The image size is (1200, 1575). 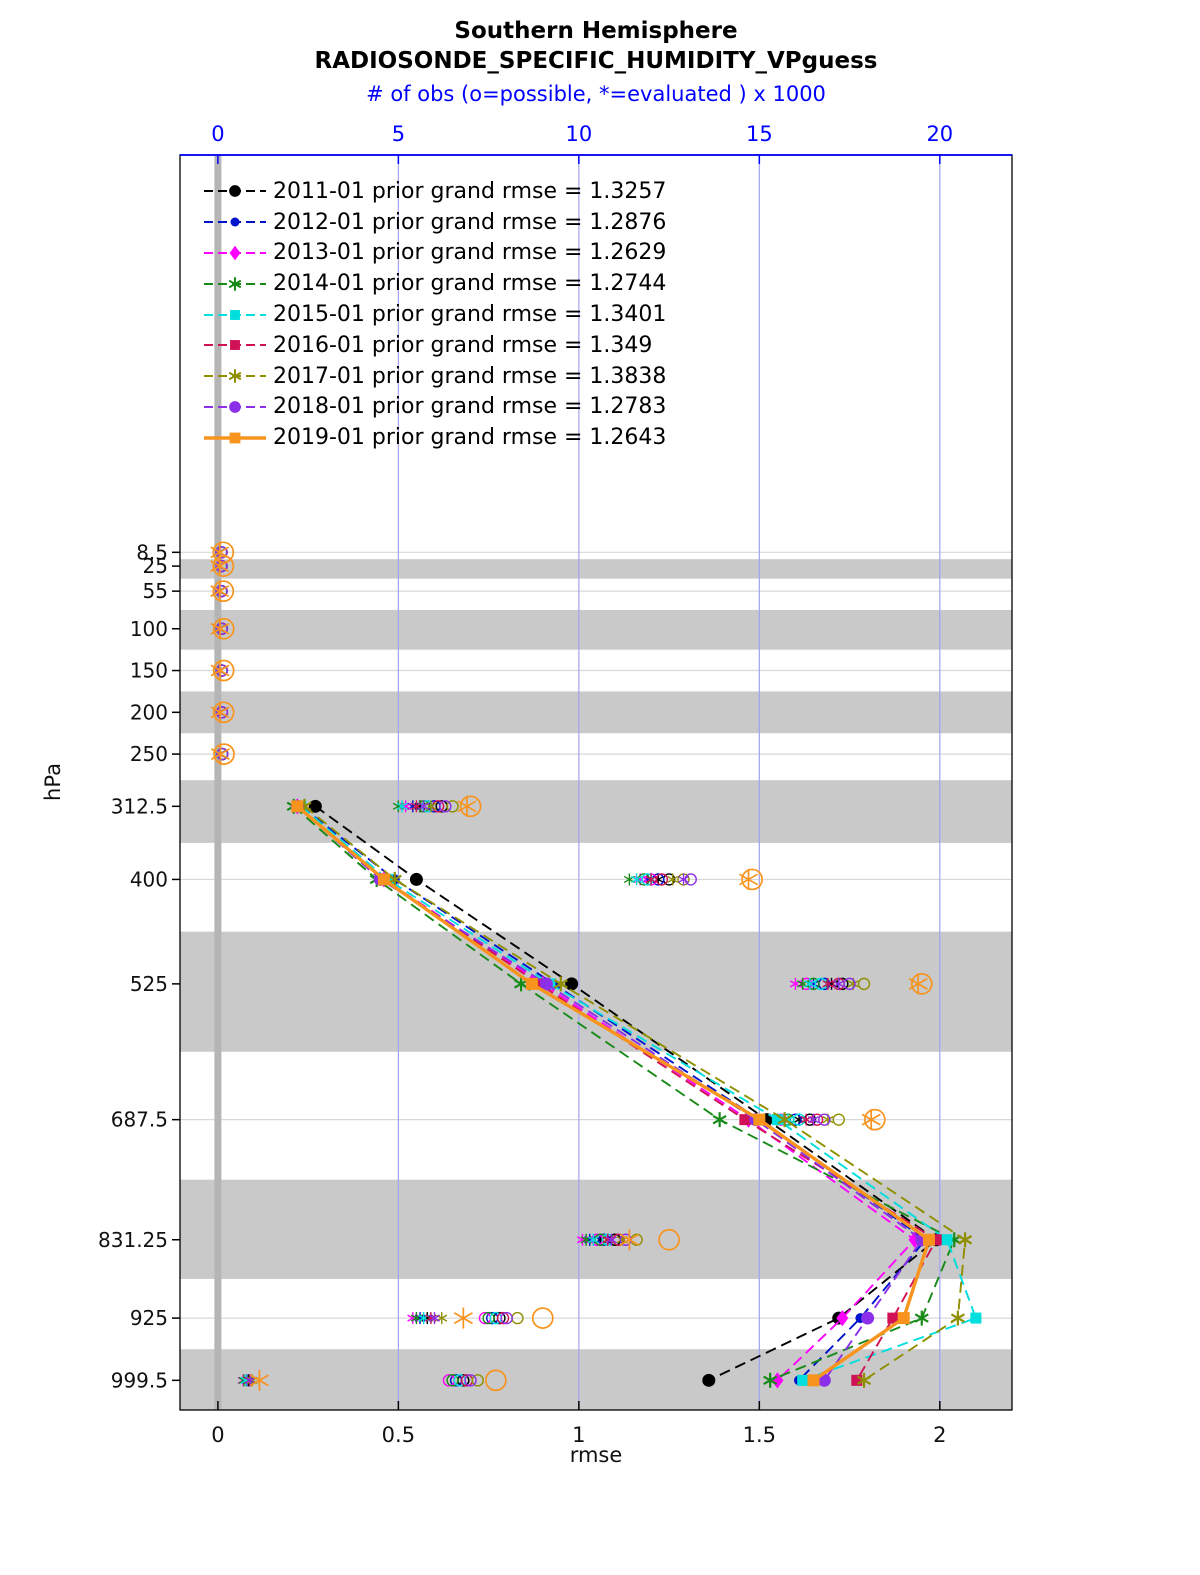 What do you see at coordinates (149, 629) in the screenshot?
I see `svg-text: 100` at bounding box center [149, 629].